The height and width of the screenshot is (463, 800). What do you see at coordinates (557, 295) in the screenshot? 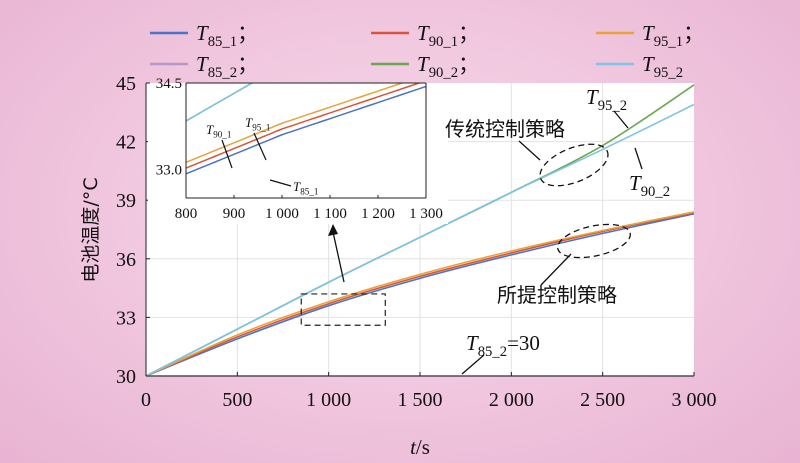
I see `annotation-proposed: 所提控制策略` at bounding box center [557, 295].